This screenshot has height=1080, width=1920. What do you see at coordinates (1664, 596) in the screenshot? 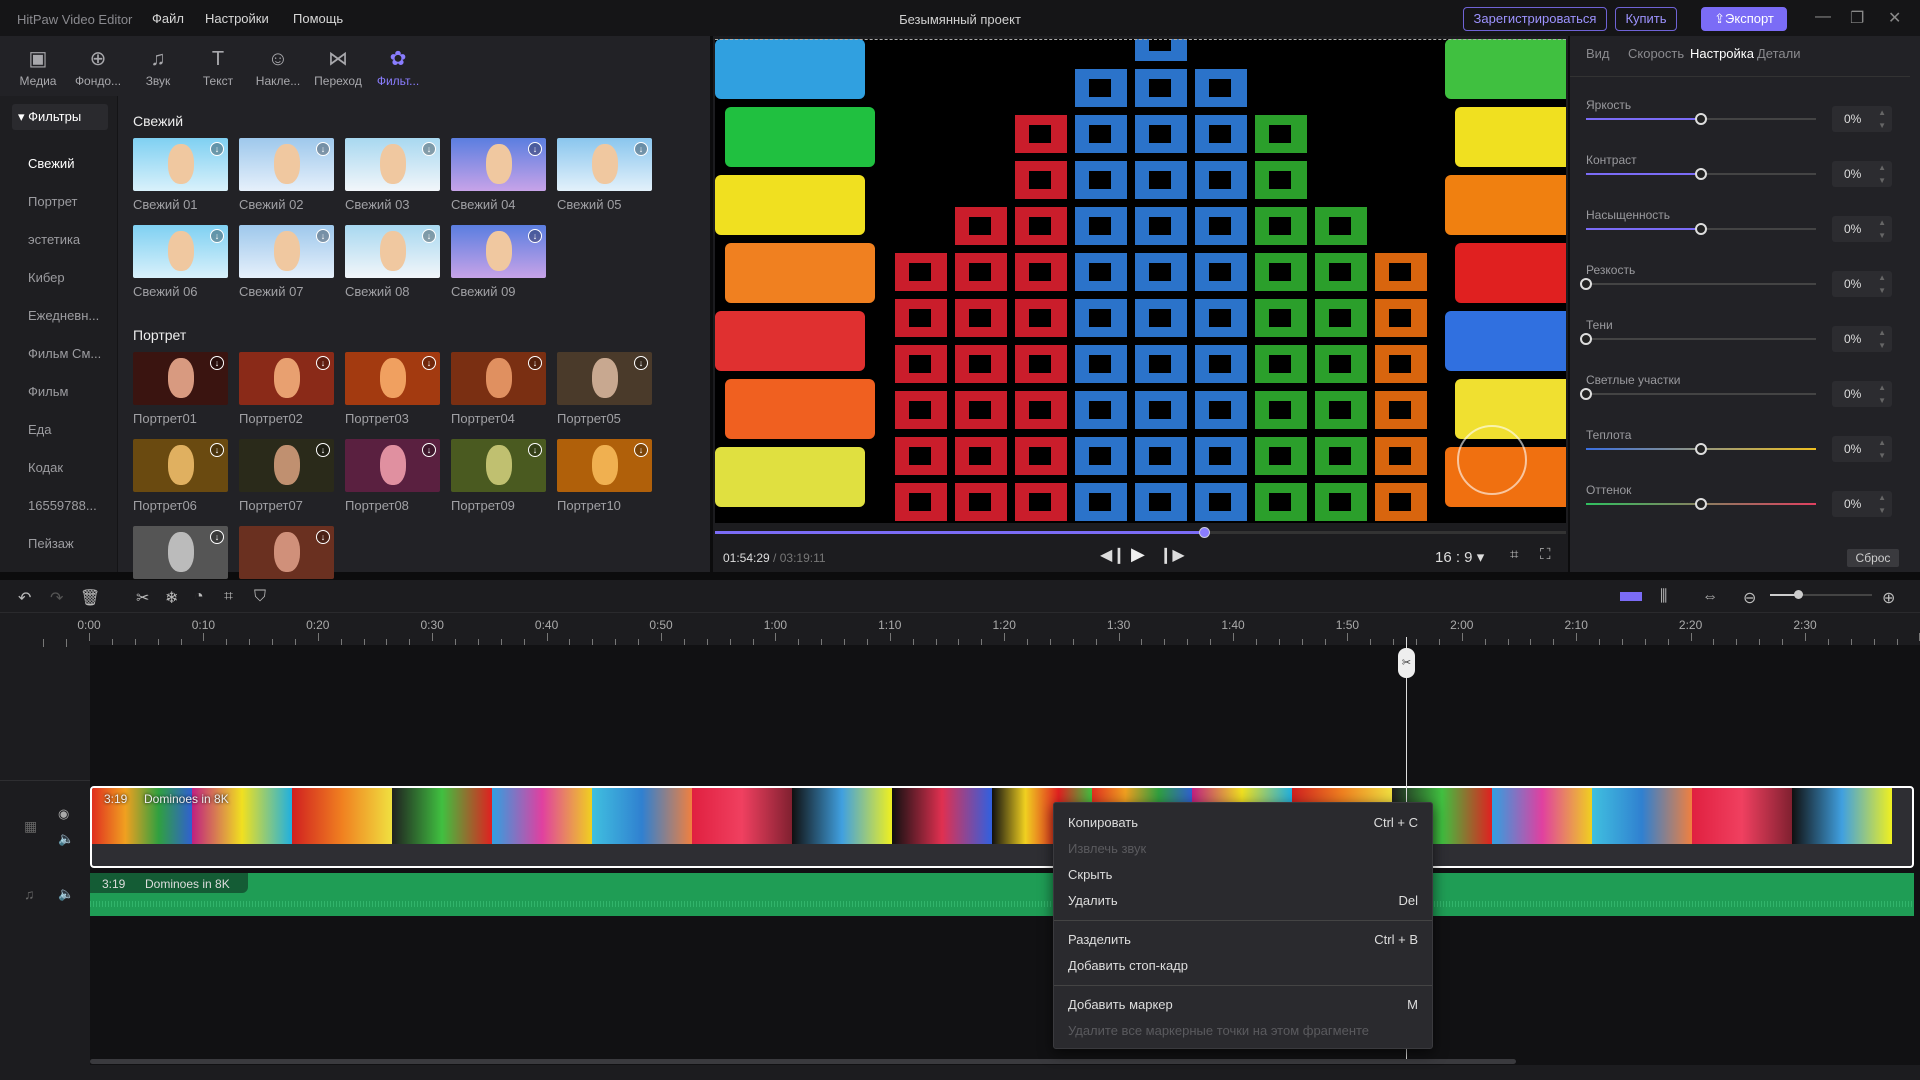
I see `split-view-icon: ⫼` at bounding box center [1664, 596].